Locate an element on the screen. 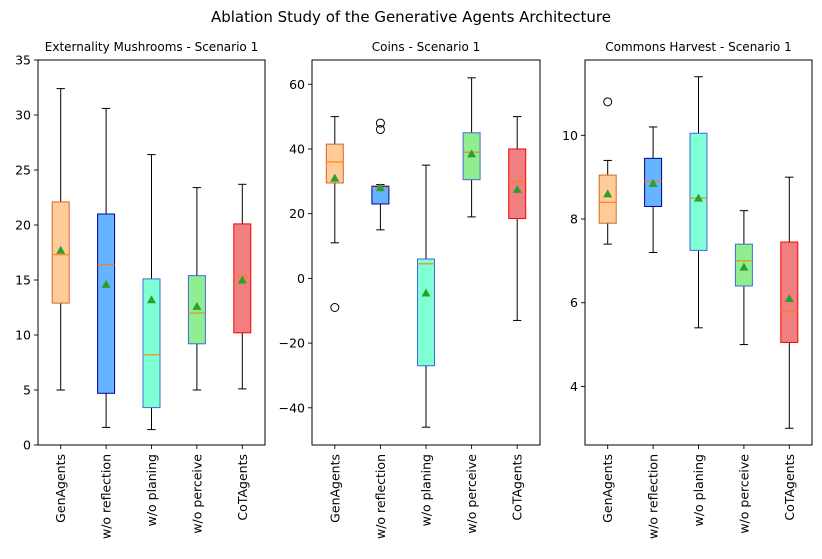  y-tick-label: 4 is located at coordinates (574, 386).